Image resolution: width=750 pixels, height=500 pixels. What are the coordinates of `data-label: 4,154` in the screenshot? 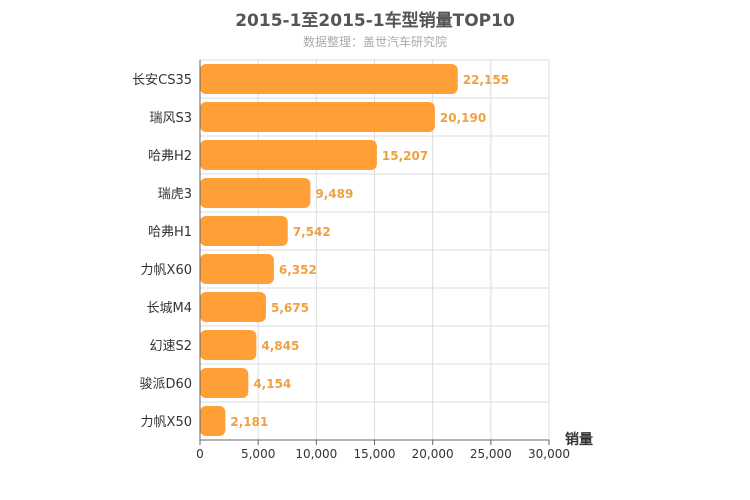 It's located at (272, 384).